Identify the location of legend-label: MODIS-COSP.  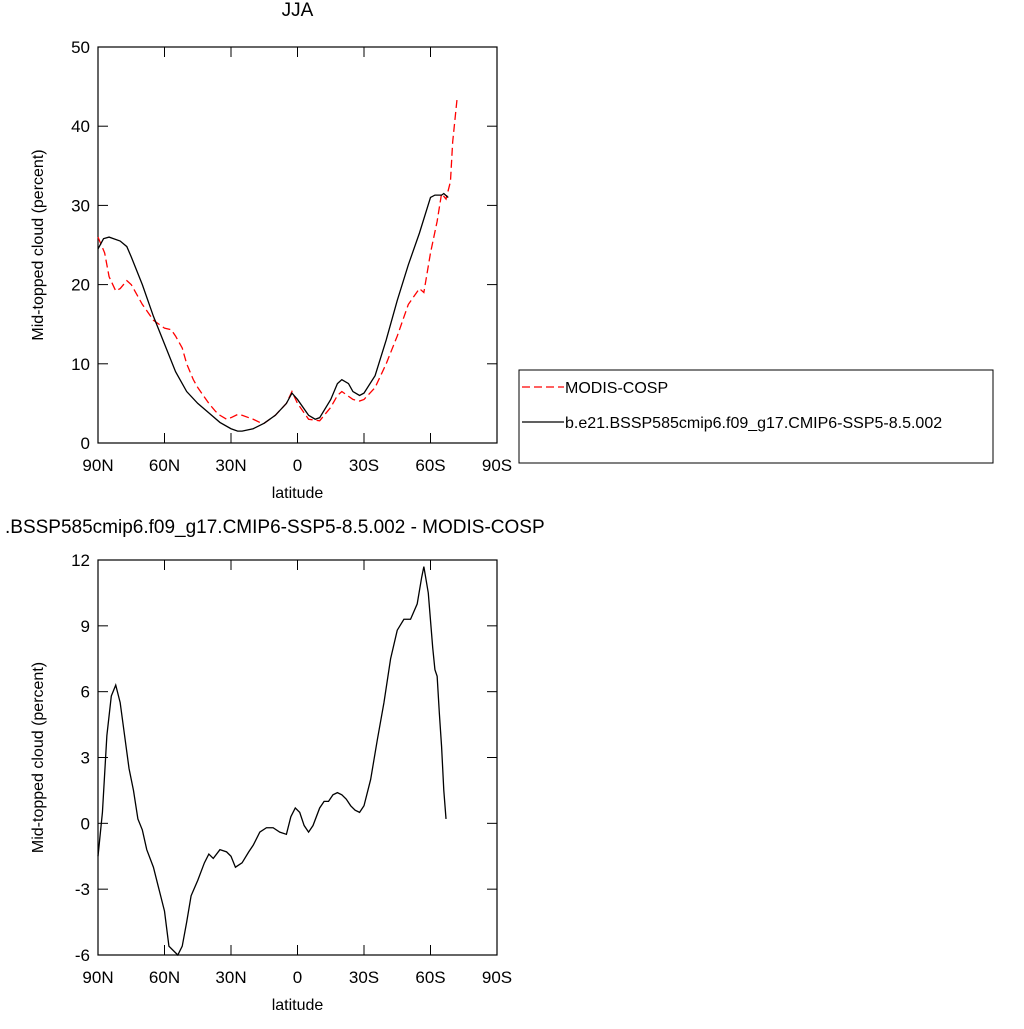
(616, 388).